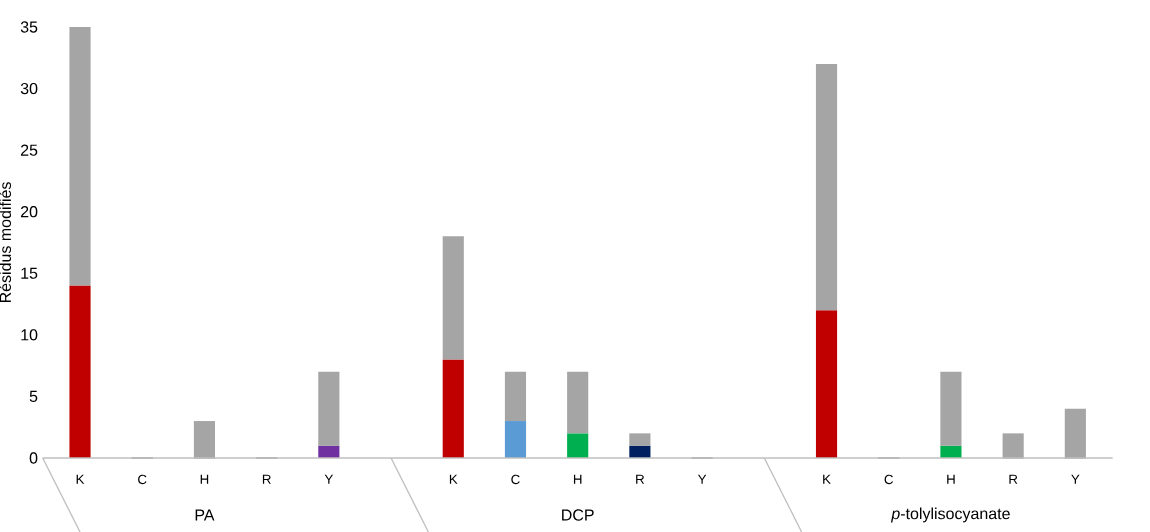 The width and height of the screenshot is (1150, 532). I want to click on y-axis-title: Résidus modifiés, so click(6, 242).